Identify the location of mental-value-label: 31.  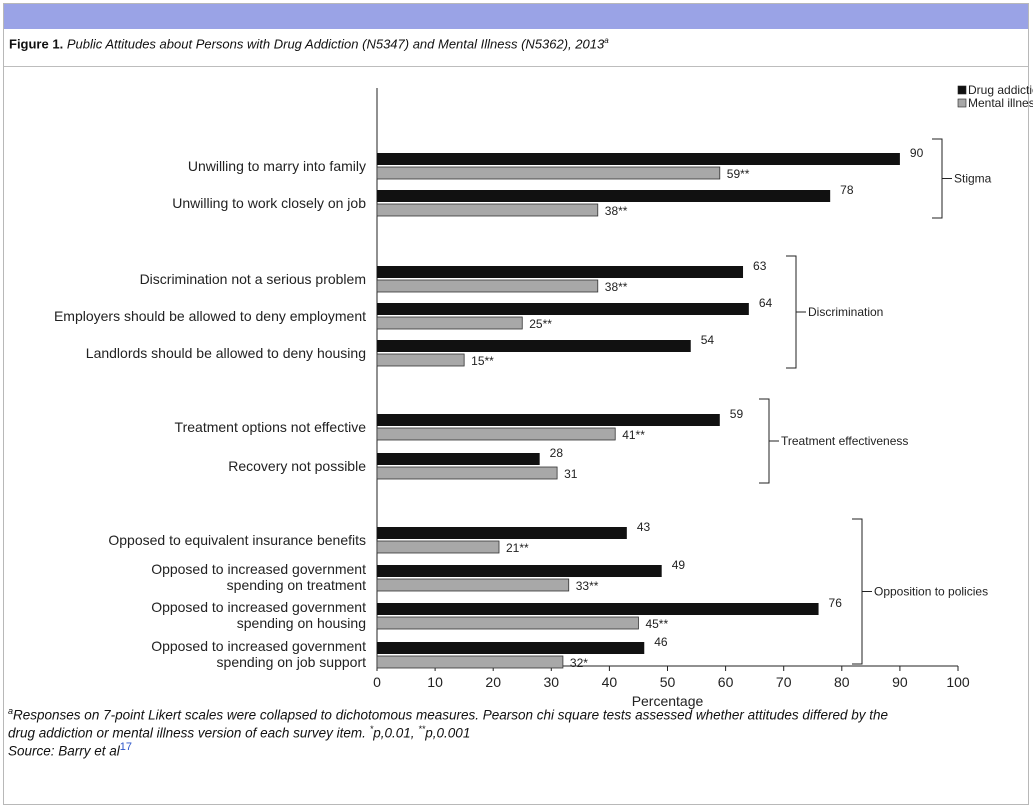
(571, 474).